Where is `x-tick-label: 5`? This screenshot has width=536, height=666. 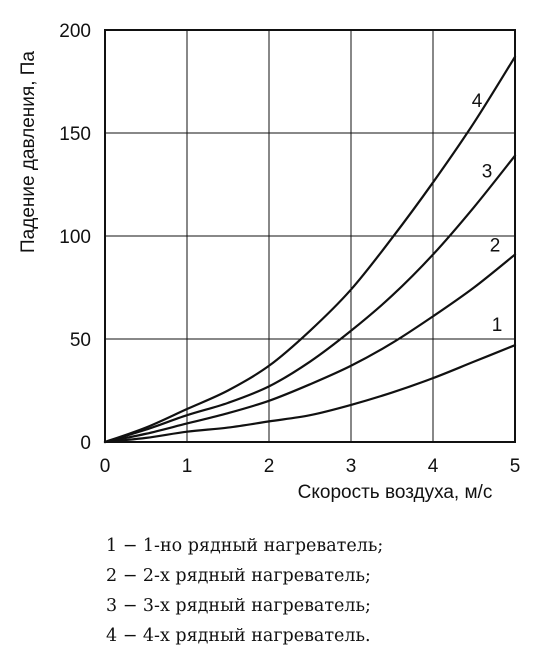 x-tick-label: 5 is located at coordinates (515, 466).